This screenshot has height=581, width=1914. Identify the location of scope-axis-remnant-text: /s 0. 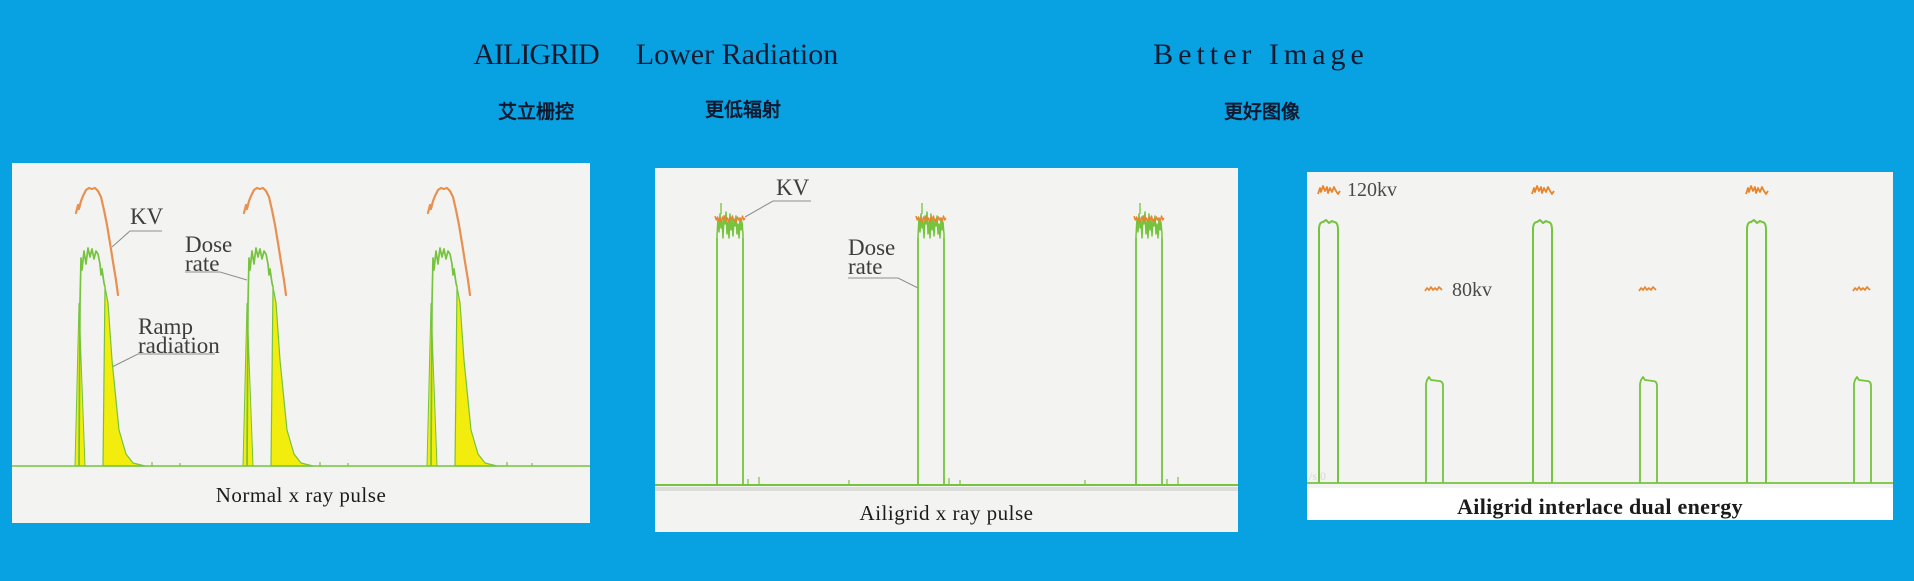
(1317, 476).